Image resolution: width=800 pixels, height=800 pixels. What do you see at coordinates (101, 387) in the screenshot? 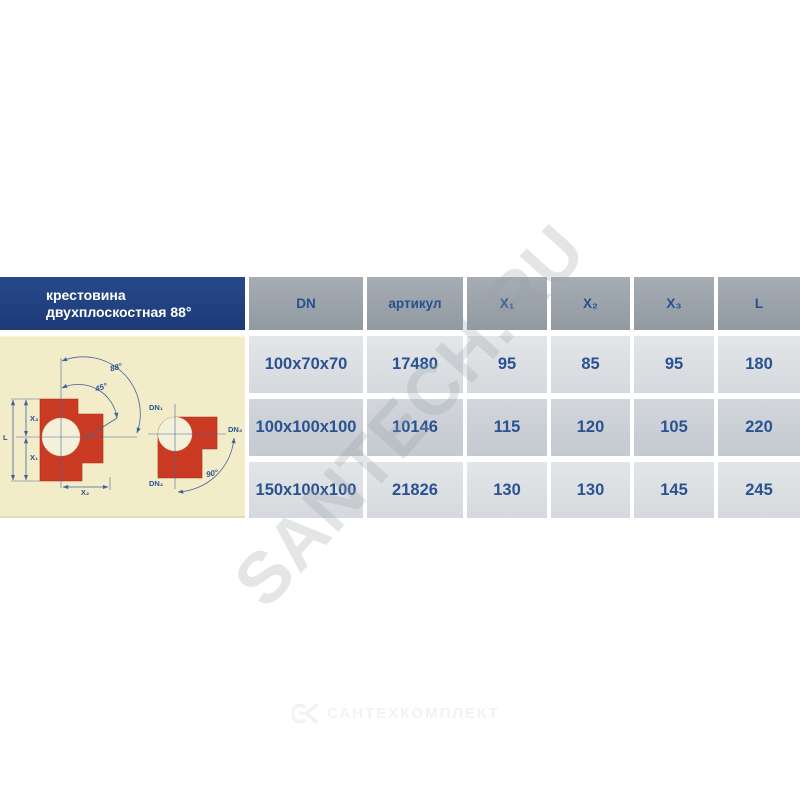
I see `angle-label-45: 45°` at bounding box center [101, 387].